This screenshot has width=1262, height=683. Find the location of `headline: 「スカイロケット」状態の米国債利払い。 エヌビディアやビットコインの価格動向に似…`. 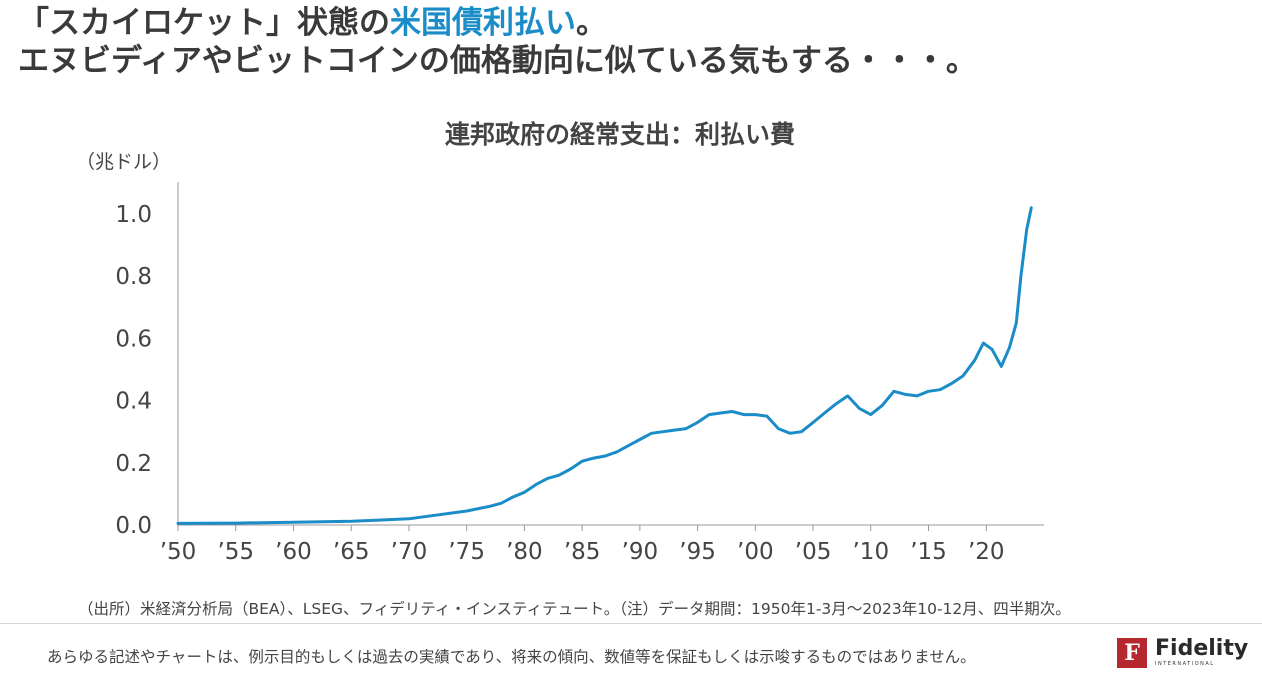

headline: 「スカイロケット」状態の米国債利払い。 エヌビディアやビットコインの価格動向に似… is located at coordinates (497, 42).